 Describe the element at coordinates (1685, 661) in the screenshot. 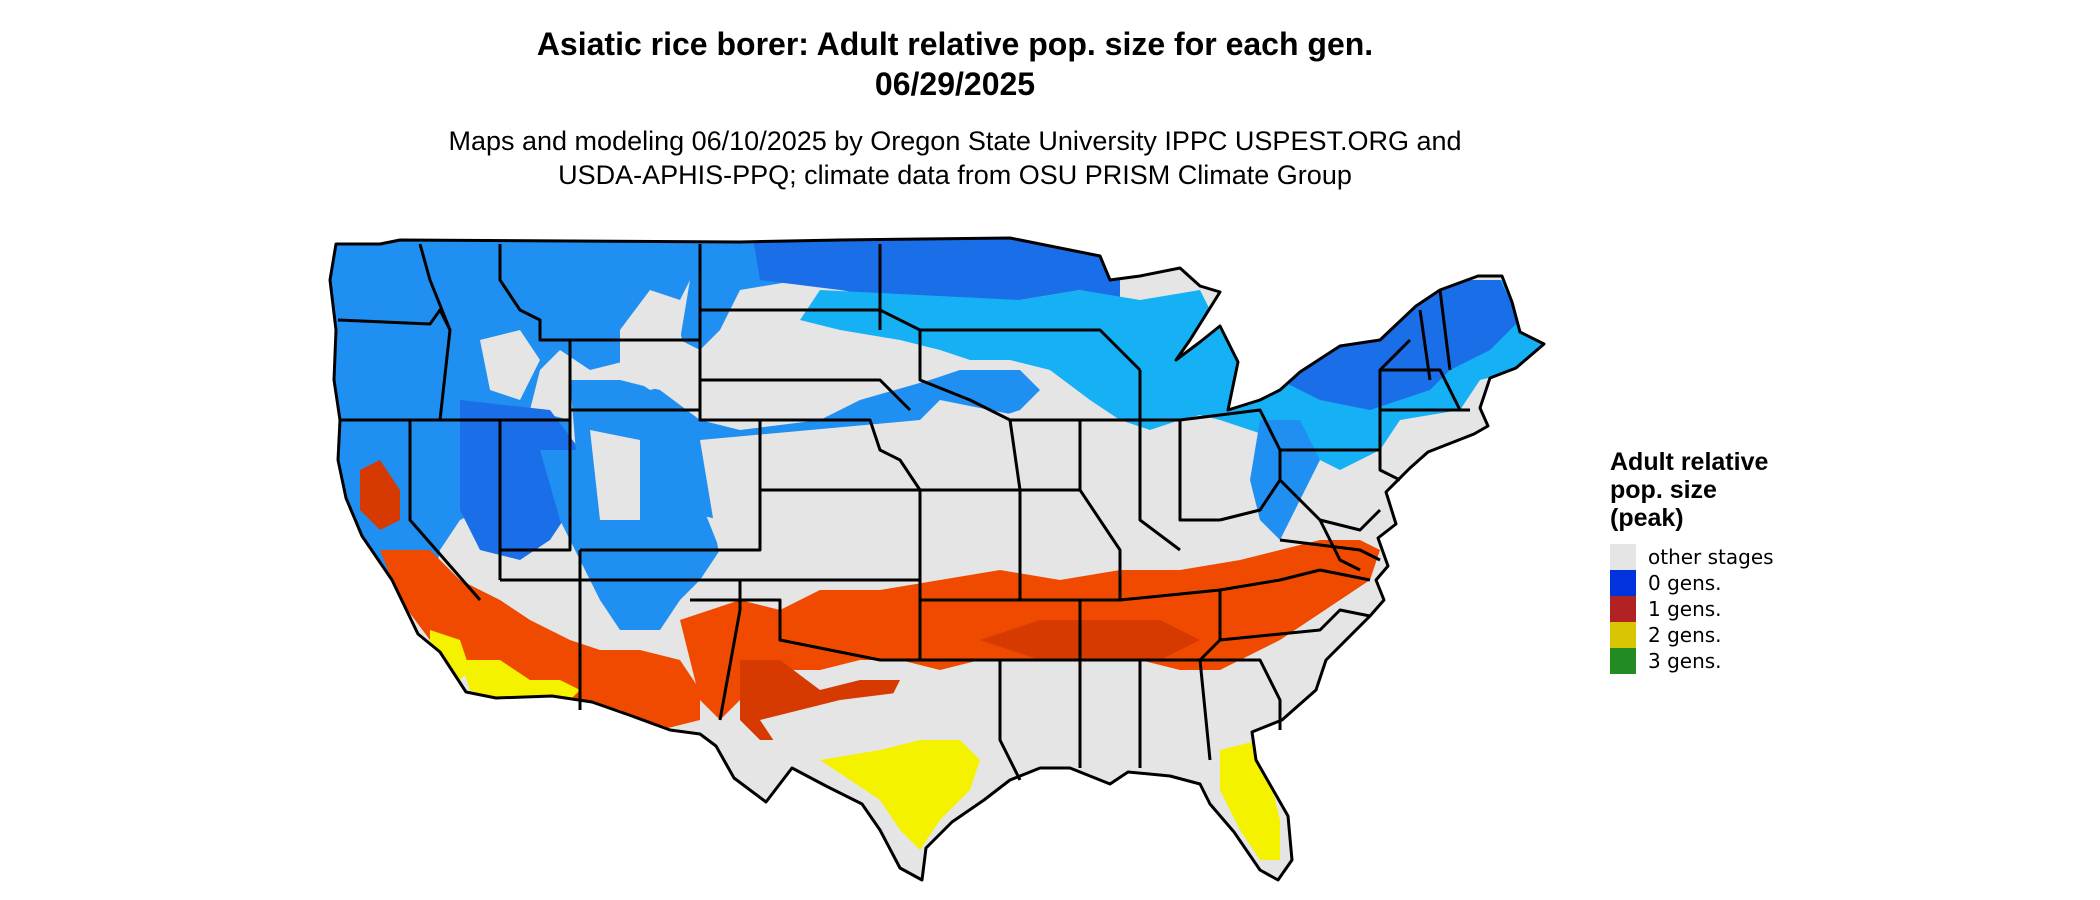

I see `legend-label: 3 gens.` at that location.